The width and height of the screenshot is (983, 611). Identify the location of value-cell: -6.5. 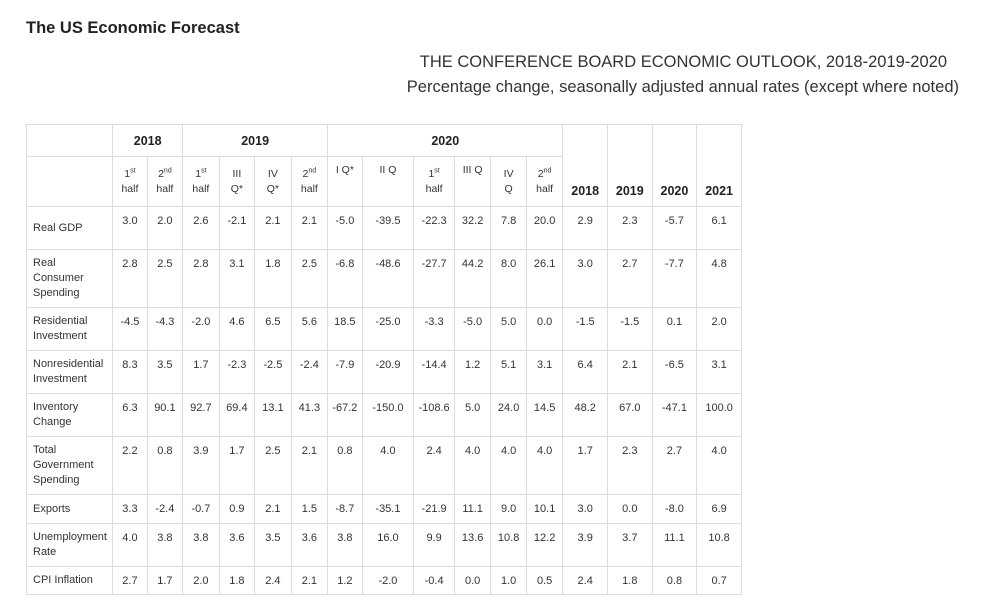
(674, 372).